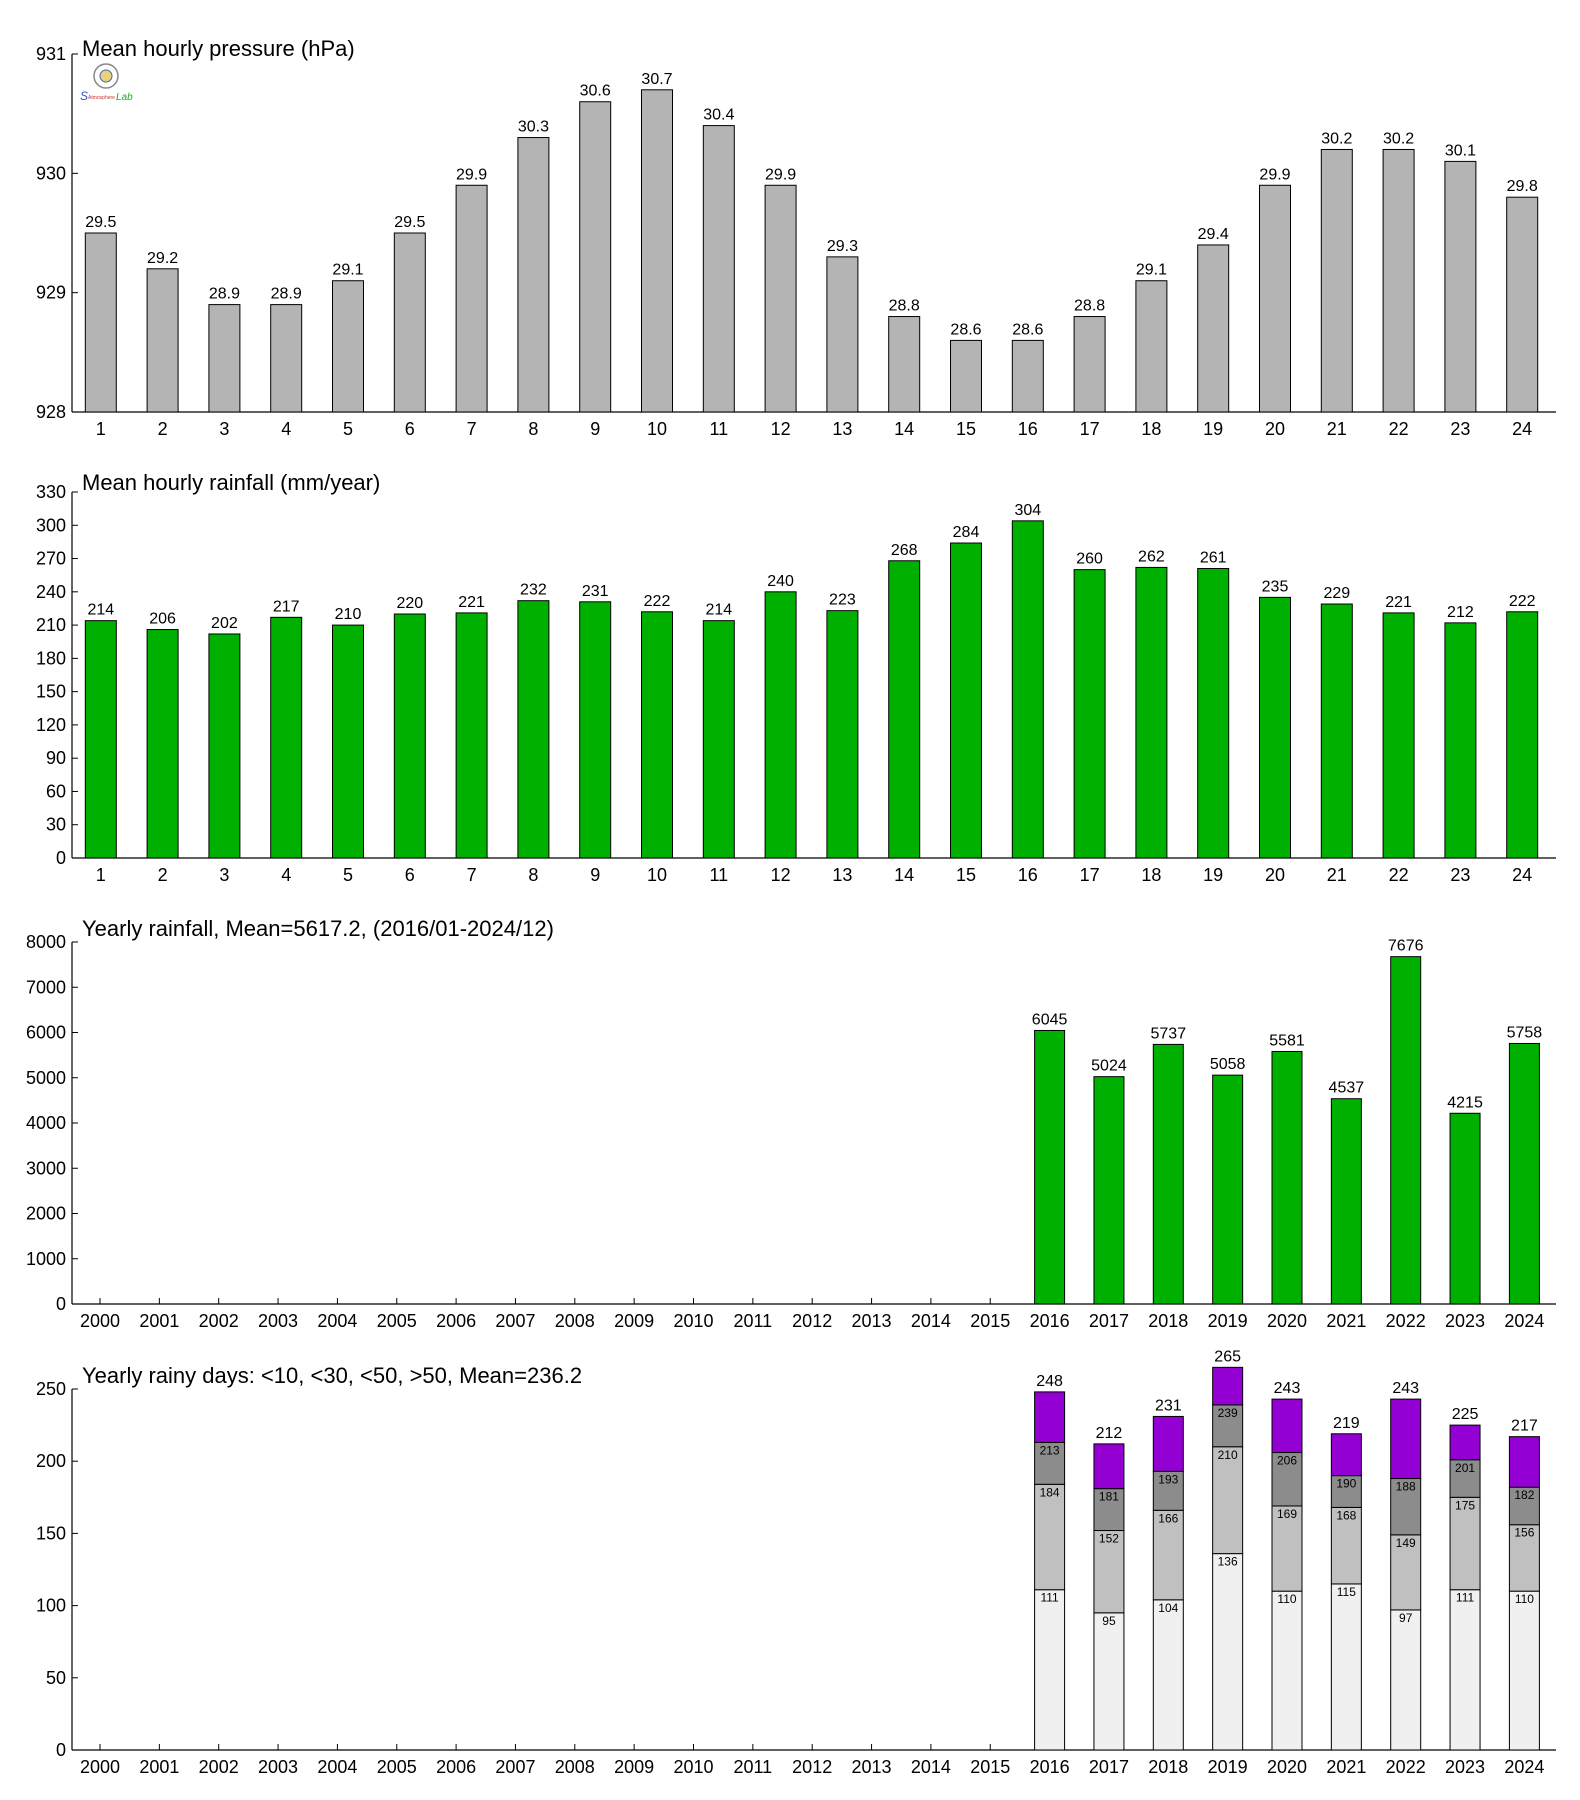 This screenshot has width=1580, height=1800. Describe the element at coordinates (1337, 875) in the screenshot. I see `hourly-rainfall-x-tick-label: 21` at that location.